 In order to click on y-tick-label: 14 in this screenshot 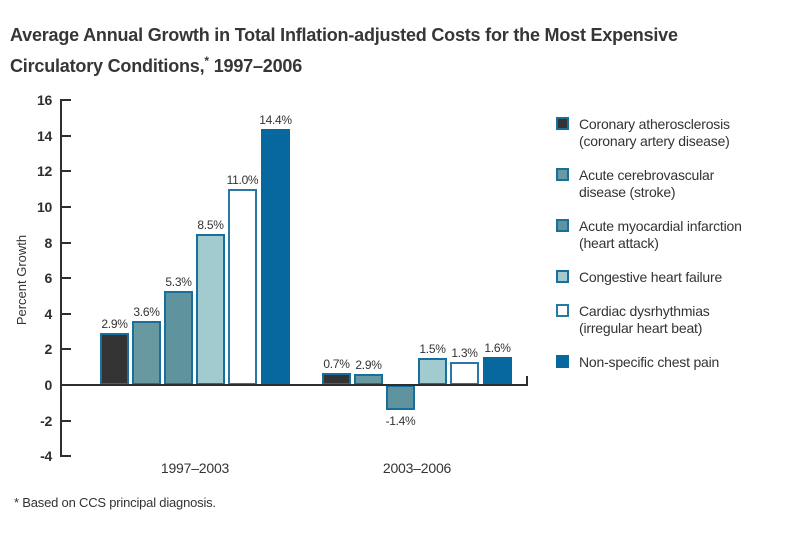, I will do `click(44, 135)`.